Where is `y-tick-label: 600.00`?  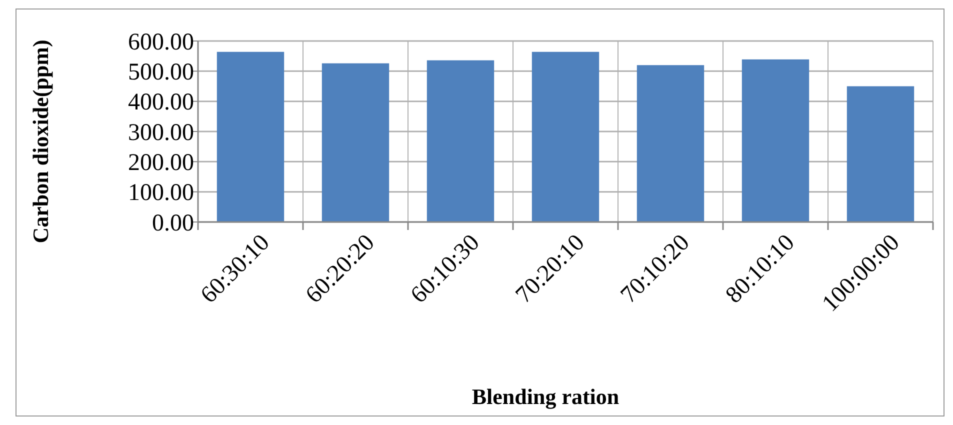 y-tick-label: 600.00 is located at coordinates (161, 42).